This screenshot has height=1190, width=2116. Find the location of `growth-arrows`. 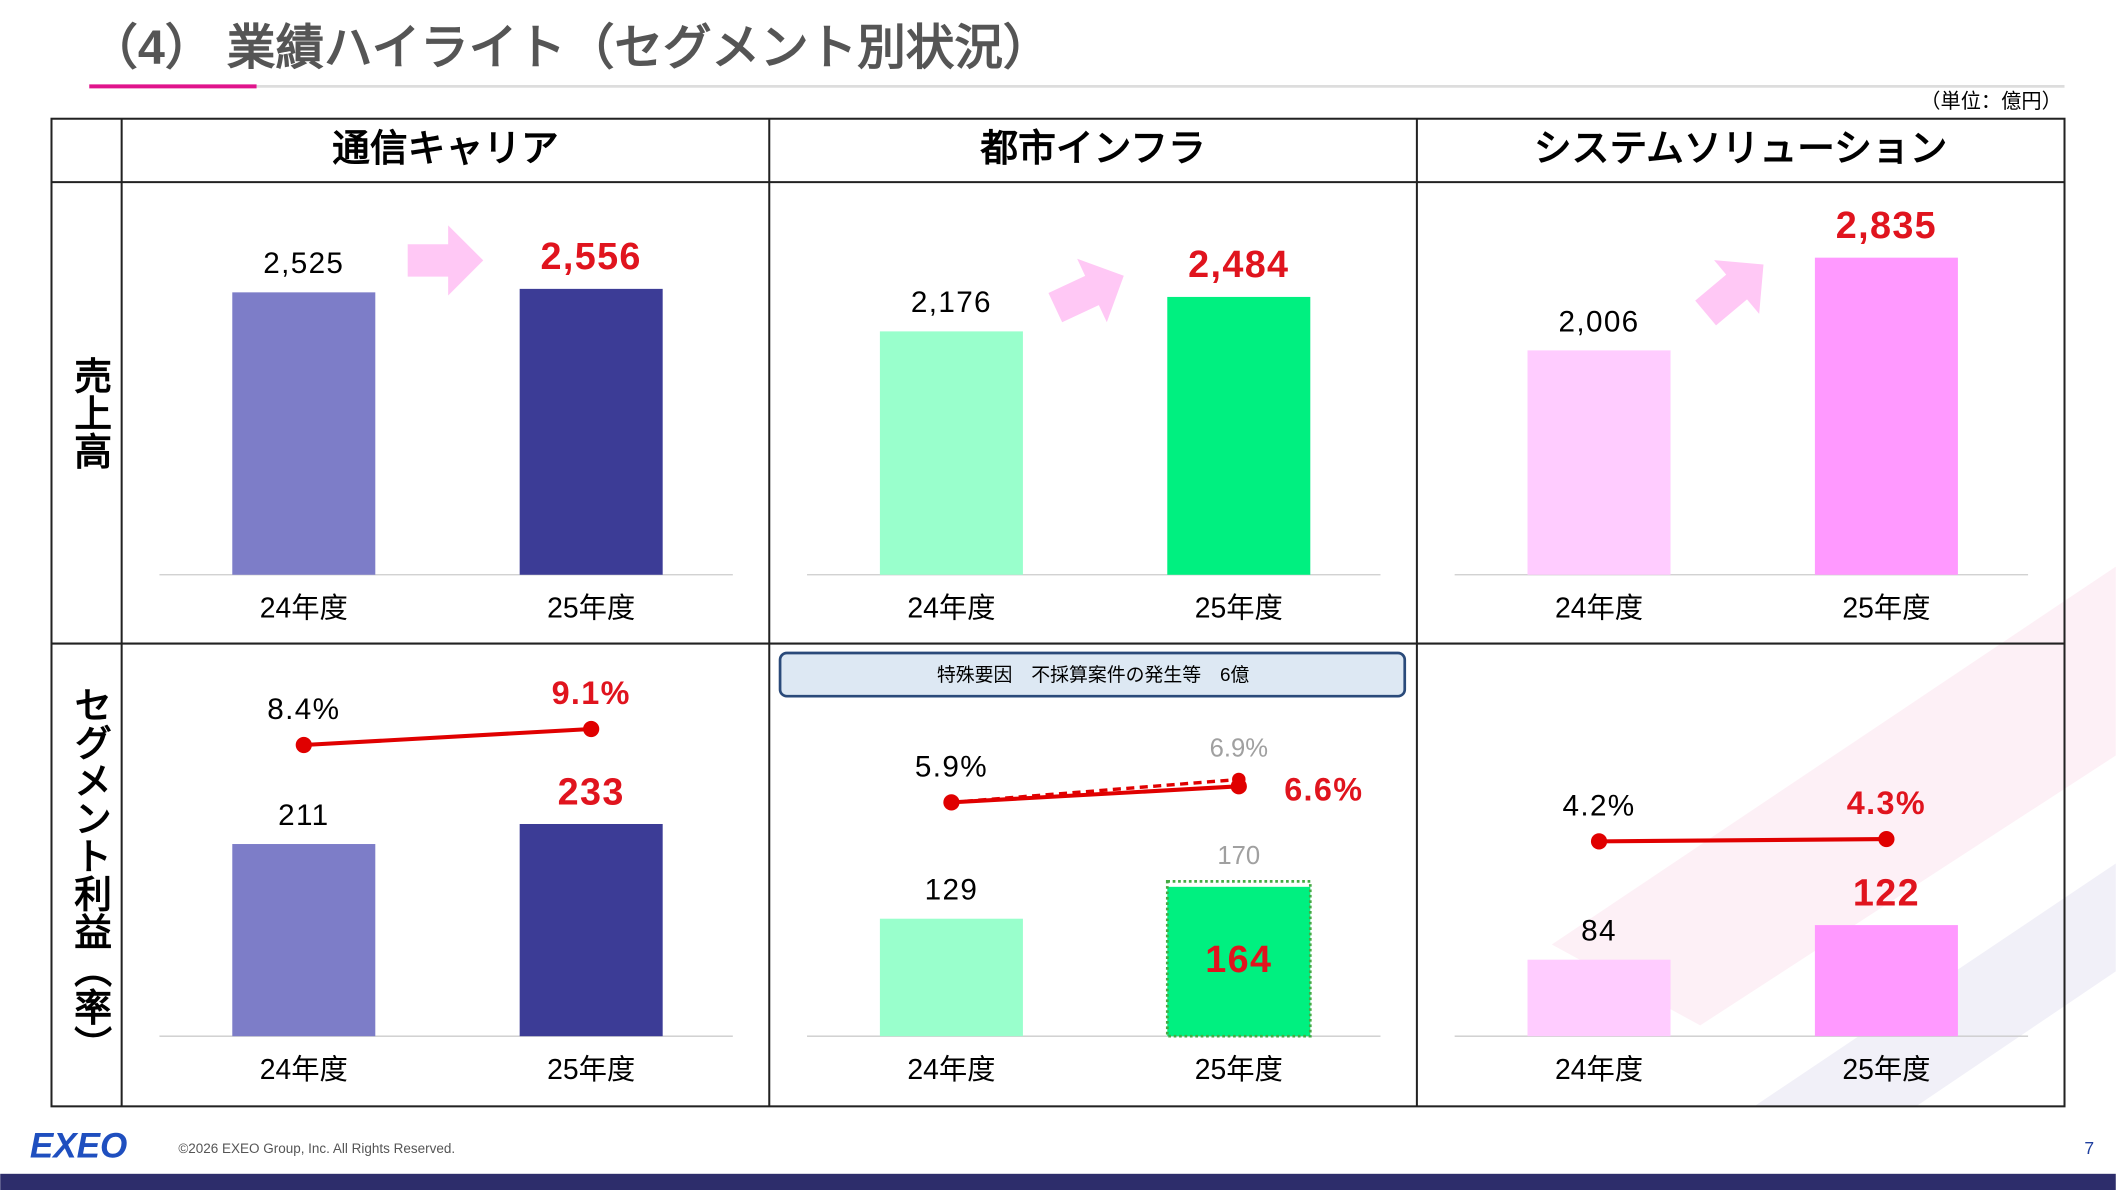

growth-arrows is located at coordinates (1085, 275).